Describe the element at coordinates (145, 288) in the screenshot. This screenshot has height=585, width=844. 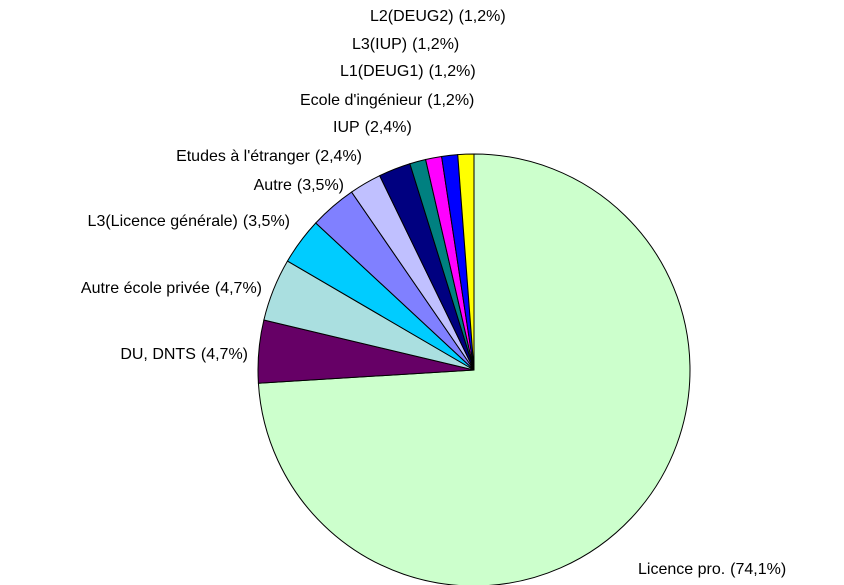
I see `slice-name: Autre école privée` at that location.